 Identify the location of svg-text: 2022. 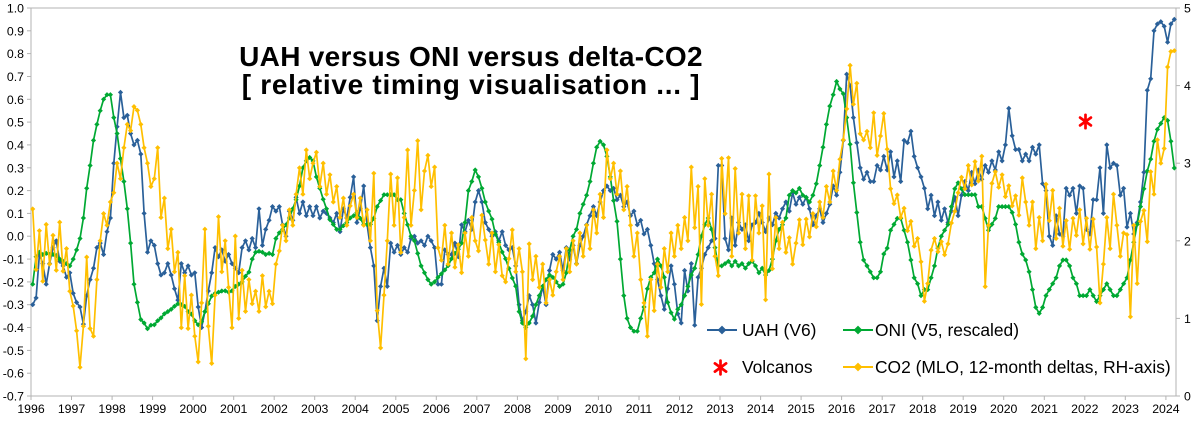
(1085, 409).